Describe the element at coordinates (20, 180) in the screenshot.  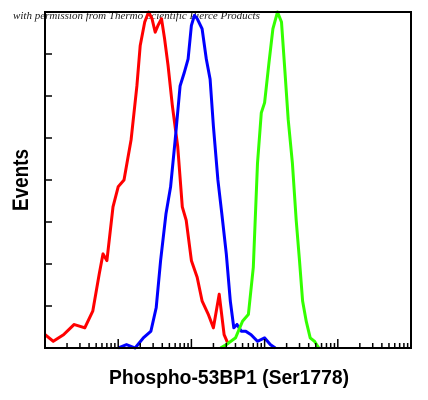
I see `y-axis-label: Events` at that location.